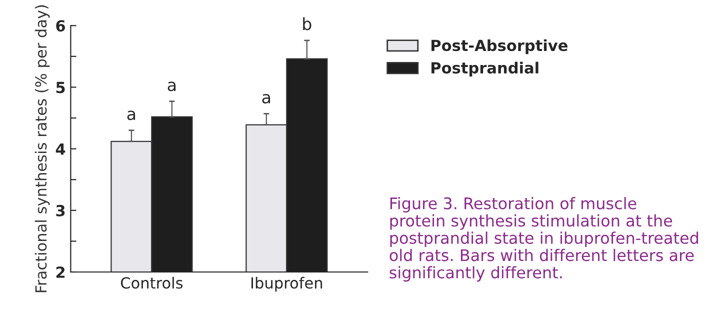  Describe the element at coordinates (286, 284) in the screenshot. I see `x-tick-label: Ibuprofen` at that location.